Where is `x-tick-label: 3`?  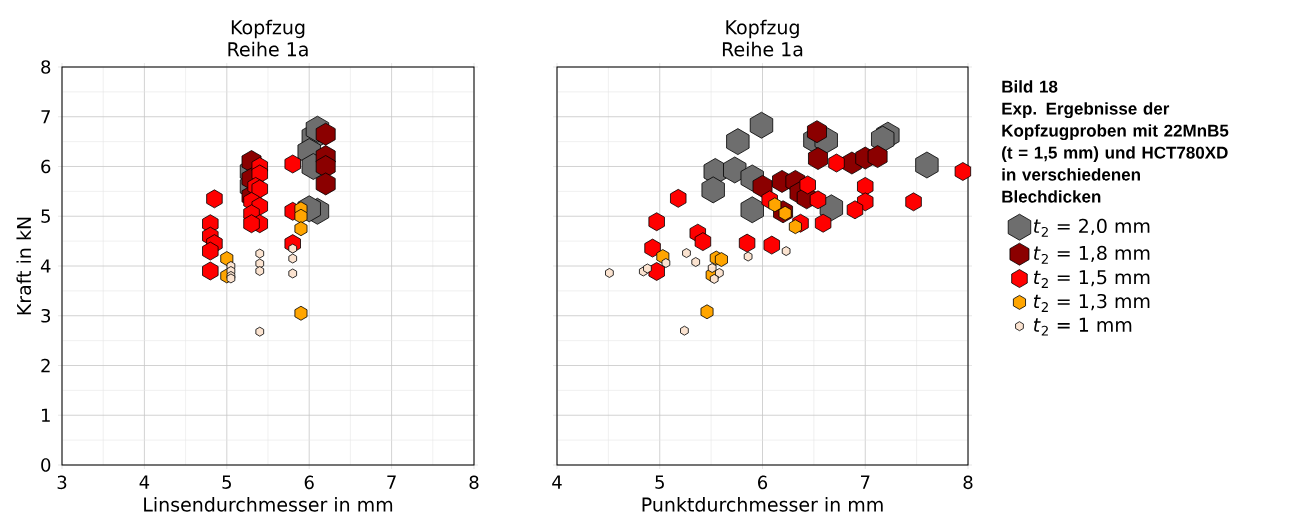
x-tick-label: 3 is located at coordinates (62, 482).